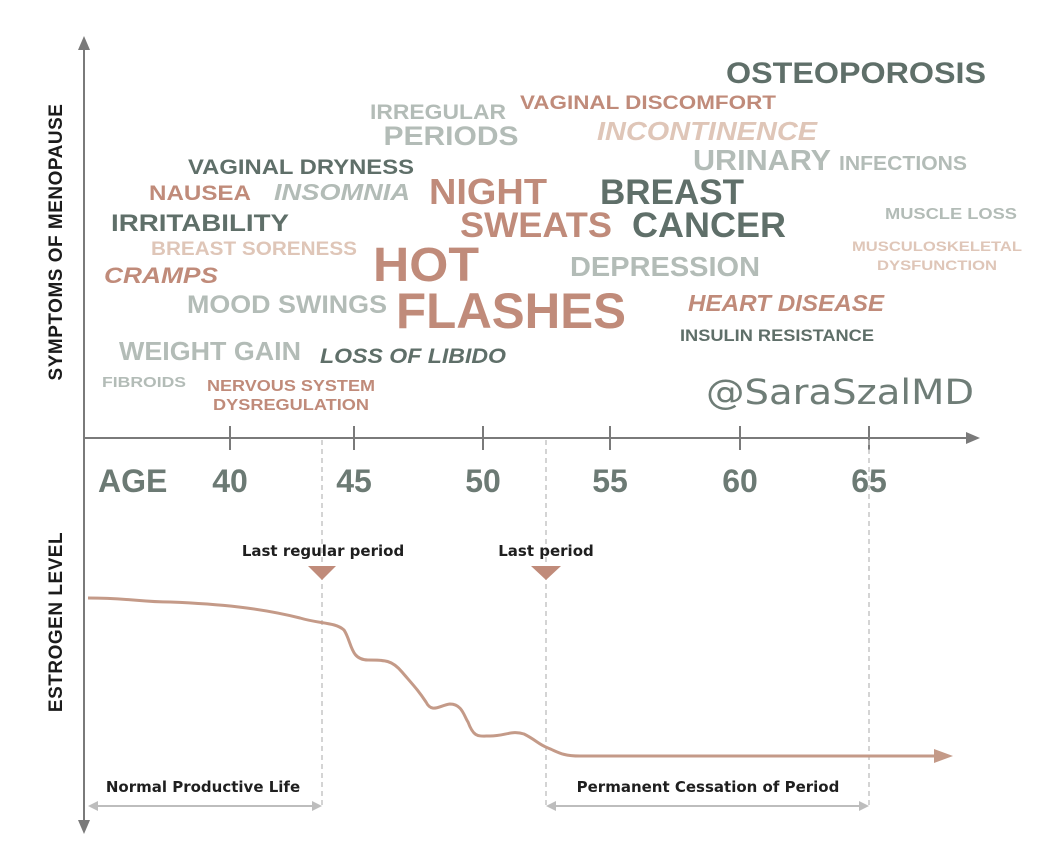  I want to click on symptom-nervous-system: NERVOUS SYSTEM, so click(291, 386).